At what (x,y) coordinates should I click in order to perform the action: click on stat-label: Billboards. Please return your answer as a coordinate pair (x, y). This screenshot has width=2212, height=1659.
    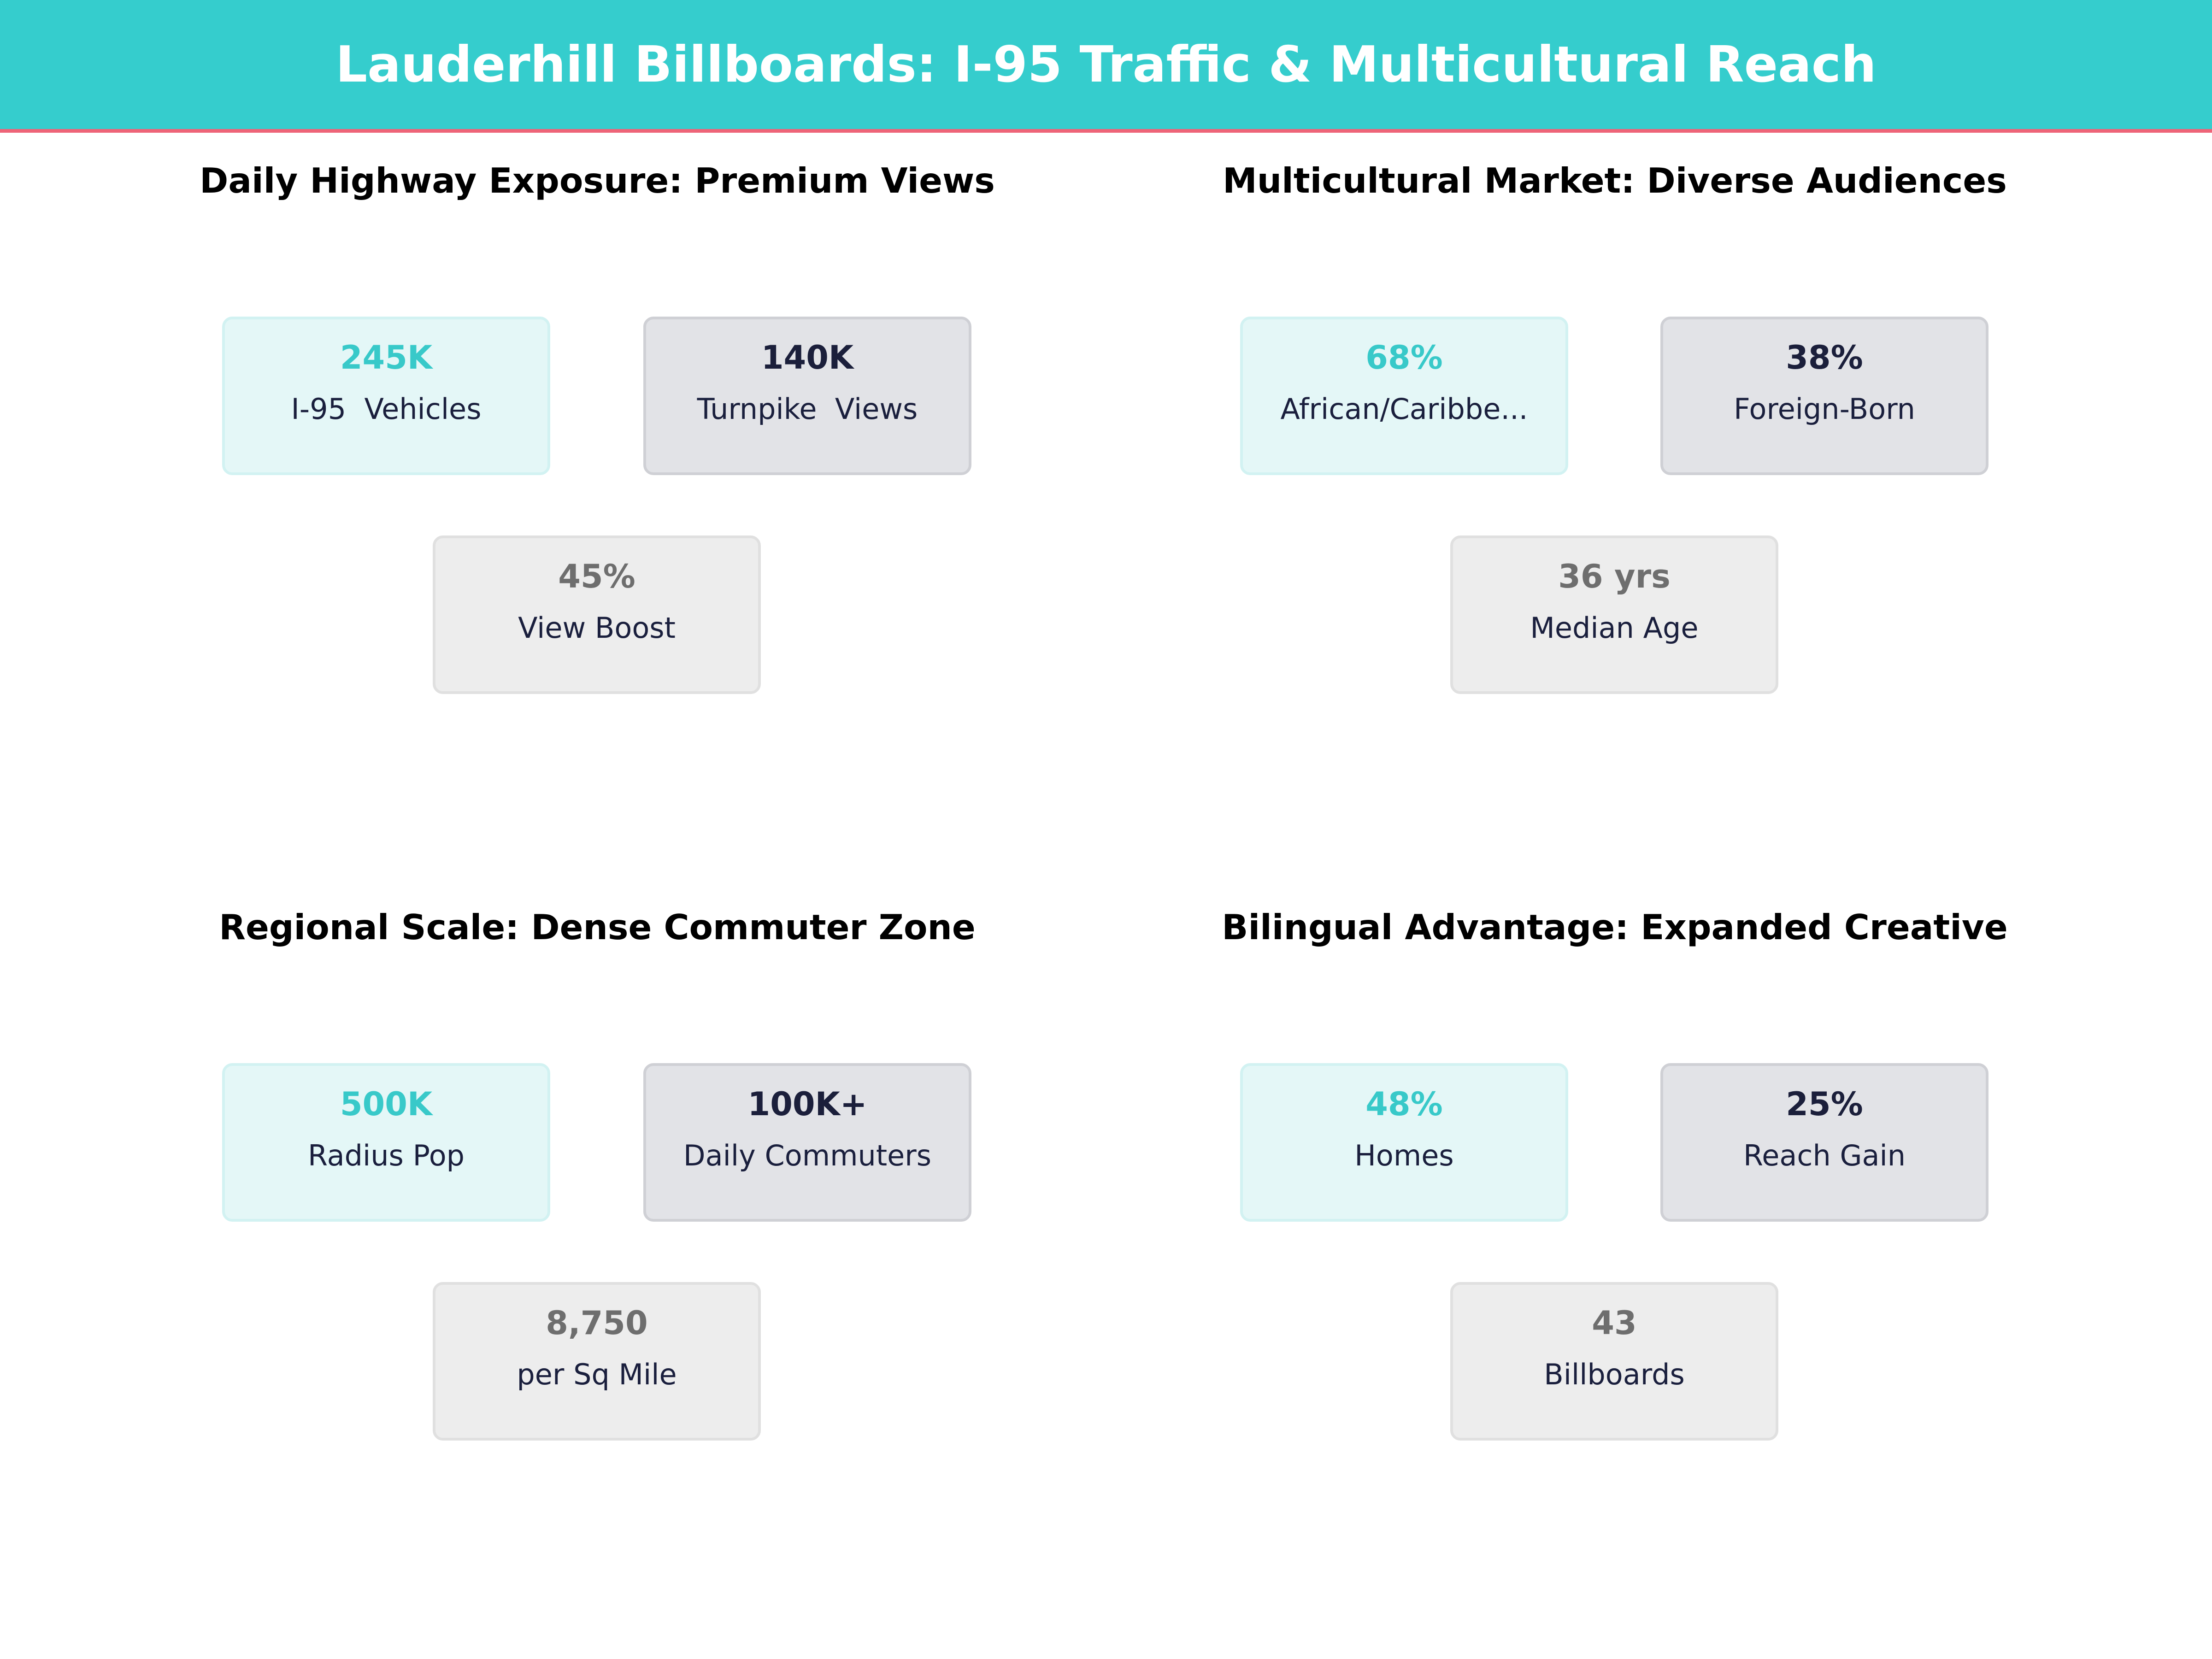
    Looking at the image, I should click on (1614, 1374).